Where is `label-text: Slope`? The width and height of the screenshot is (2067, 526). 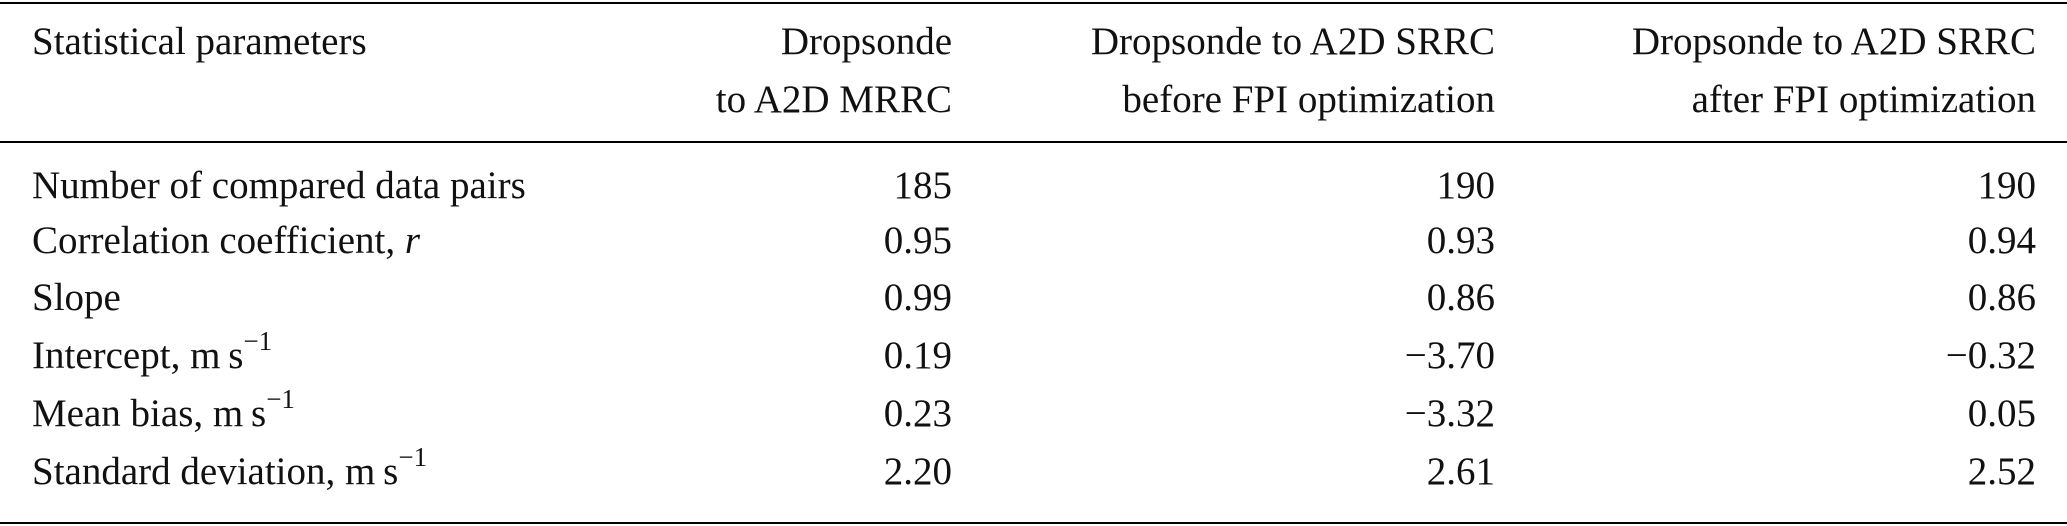 label-text: Slope is located at coordinates (76, 297).